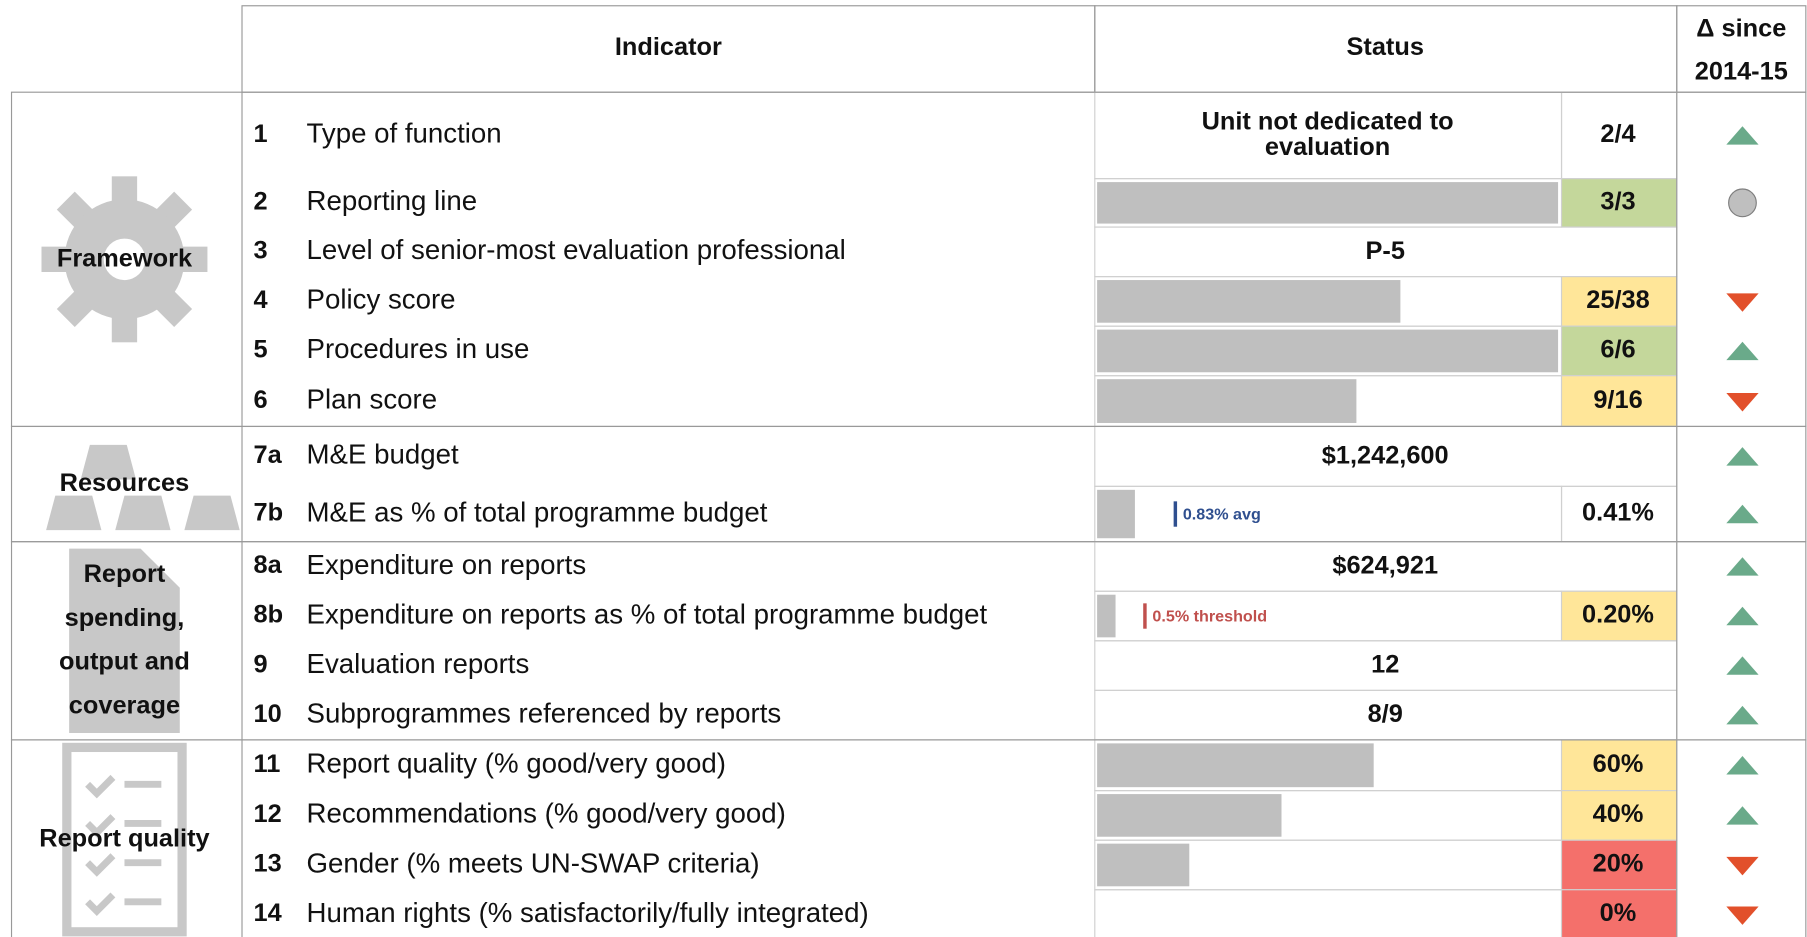  What do you see at coordinates (381, 299) in the screenshot?
I see `indicator-label: Policy score` at bounding box center [381, 299].